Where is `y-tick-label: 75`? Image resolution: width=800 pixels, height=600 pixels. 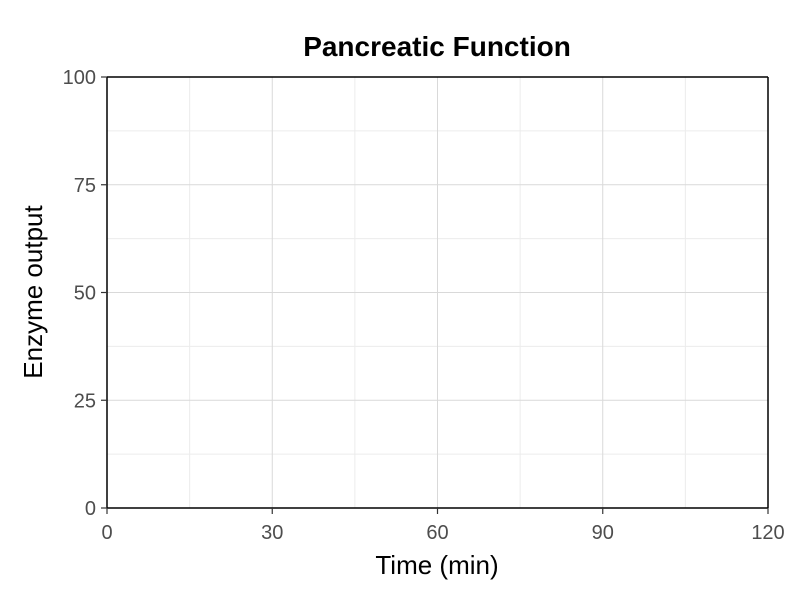
y-tick-label: 75 is located at coordinates (85, 186).